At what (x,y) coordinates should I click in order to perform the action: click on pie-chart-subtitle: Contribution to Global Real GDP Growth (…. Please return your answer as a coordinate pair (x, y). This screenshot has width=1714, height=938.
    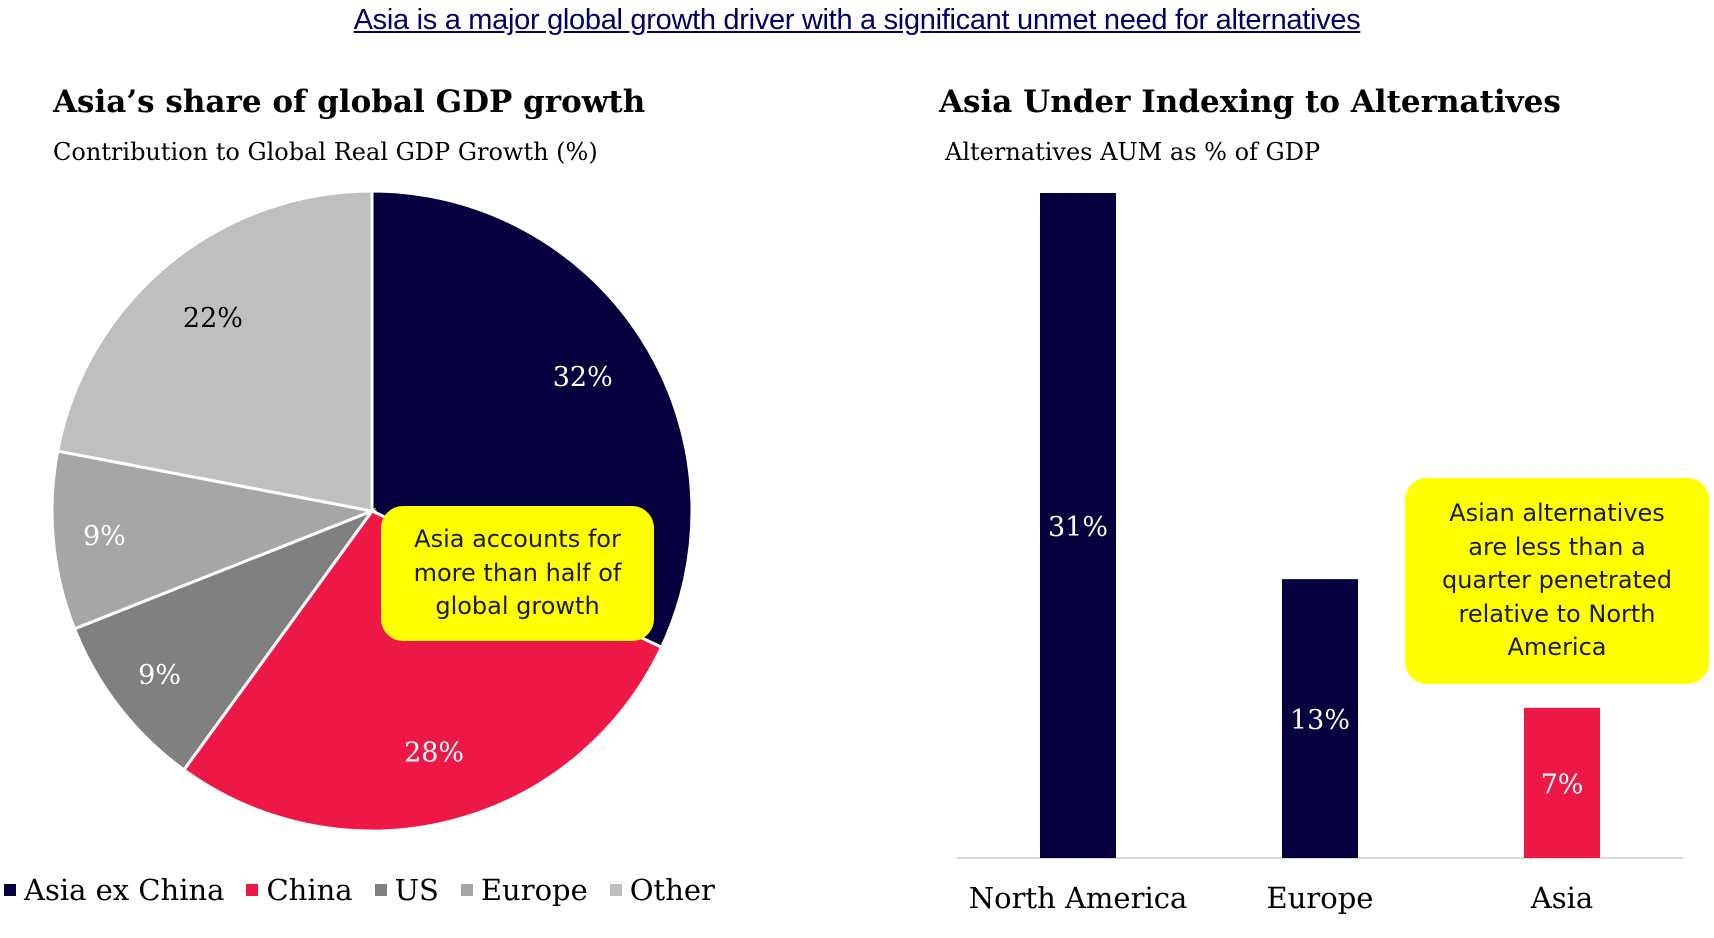
    Looking at the image, I should click on (325, 152).